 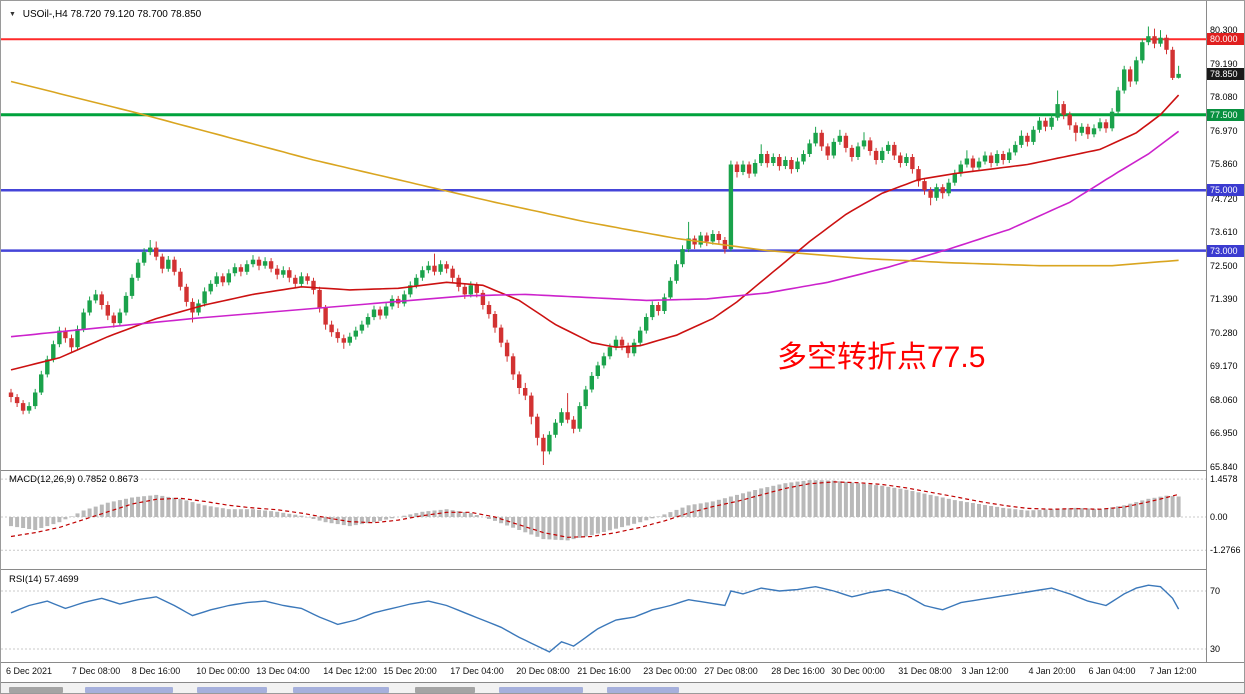 What do you see at coordinates (1224, 198) in the screenshot?
I see `price-axis-label: 74.720` at bounding box center [1224, 198].